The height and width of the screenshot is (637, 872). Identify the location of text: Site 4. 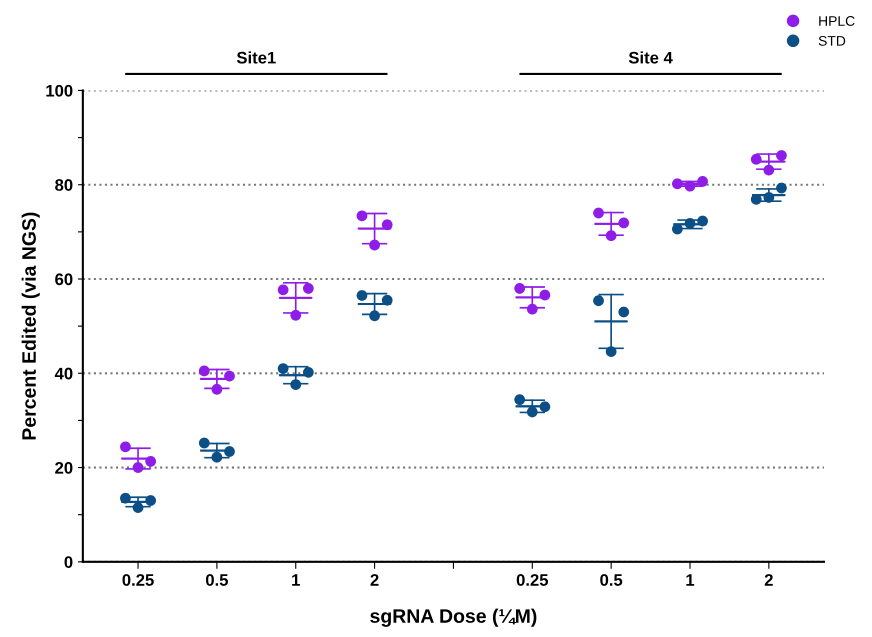
(650, 57).